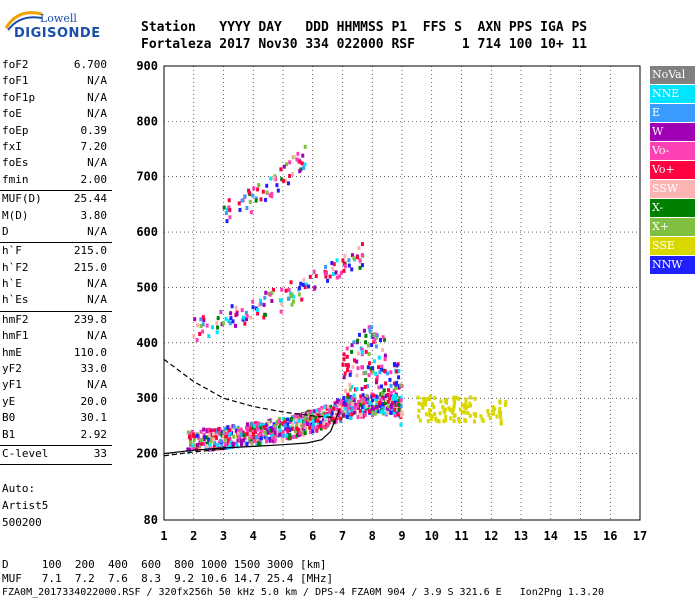 The height and width of the screenshot is (600, 700). Describe the element at coordinates (15, 319) in the screenshot. I see `param-name: hmF2` at that location.